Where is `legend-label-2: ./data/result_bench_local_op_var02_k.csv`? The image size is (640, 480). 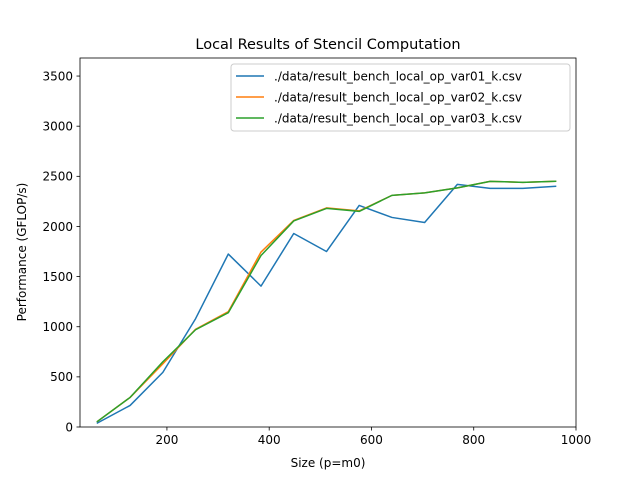 legend-label-2: ./data/result_bench_local_op_var02_k.csv is located at coordinates (398, 98).